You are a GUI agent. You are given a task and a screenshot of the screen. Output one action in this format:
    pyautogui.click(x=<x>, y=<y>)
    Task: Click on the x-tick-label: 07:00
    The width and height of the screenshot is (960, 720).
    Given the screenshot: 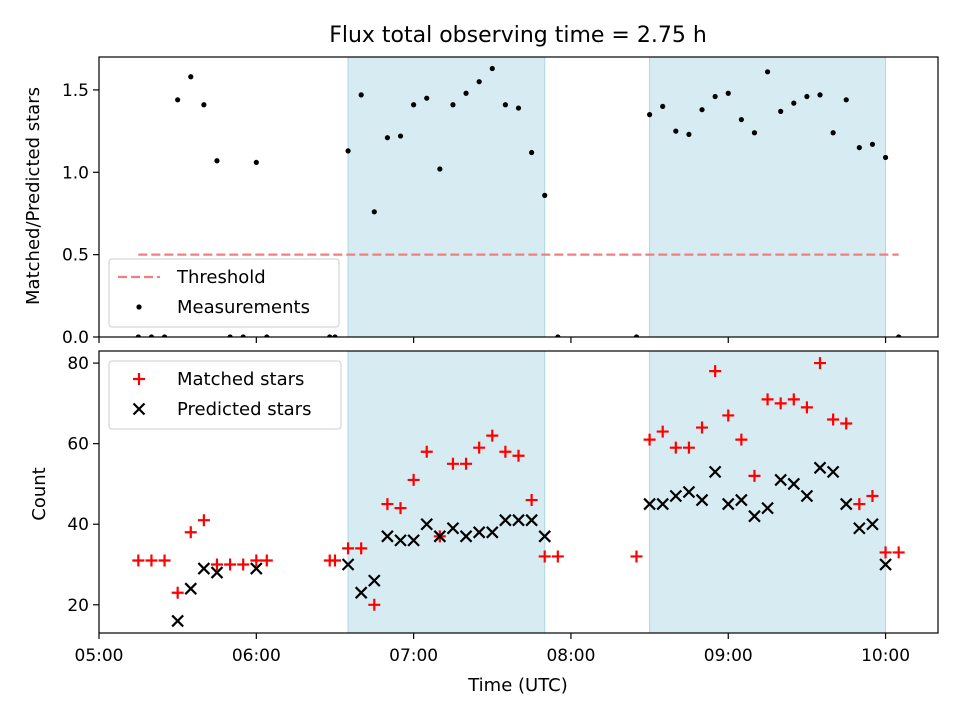 What is the action you would take?
    pyautogui.click(x=413, y=656)
    